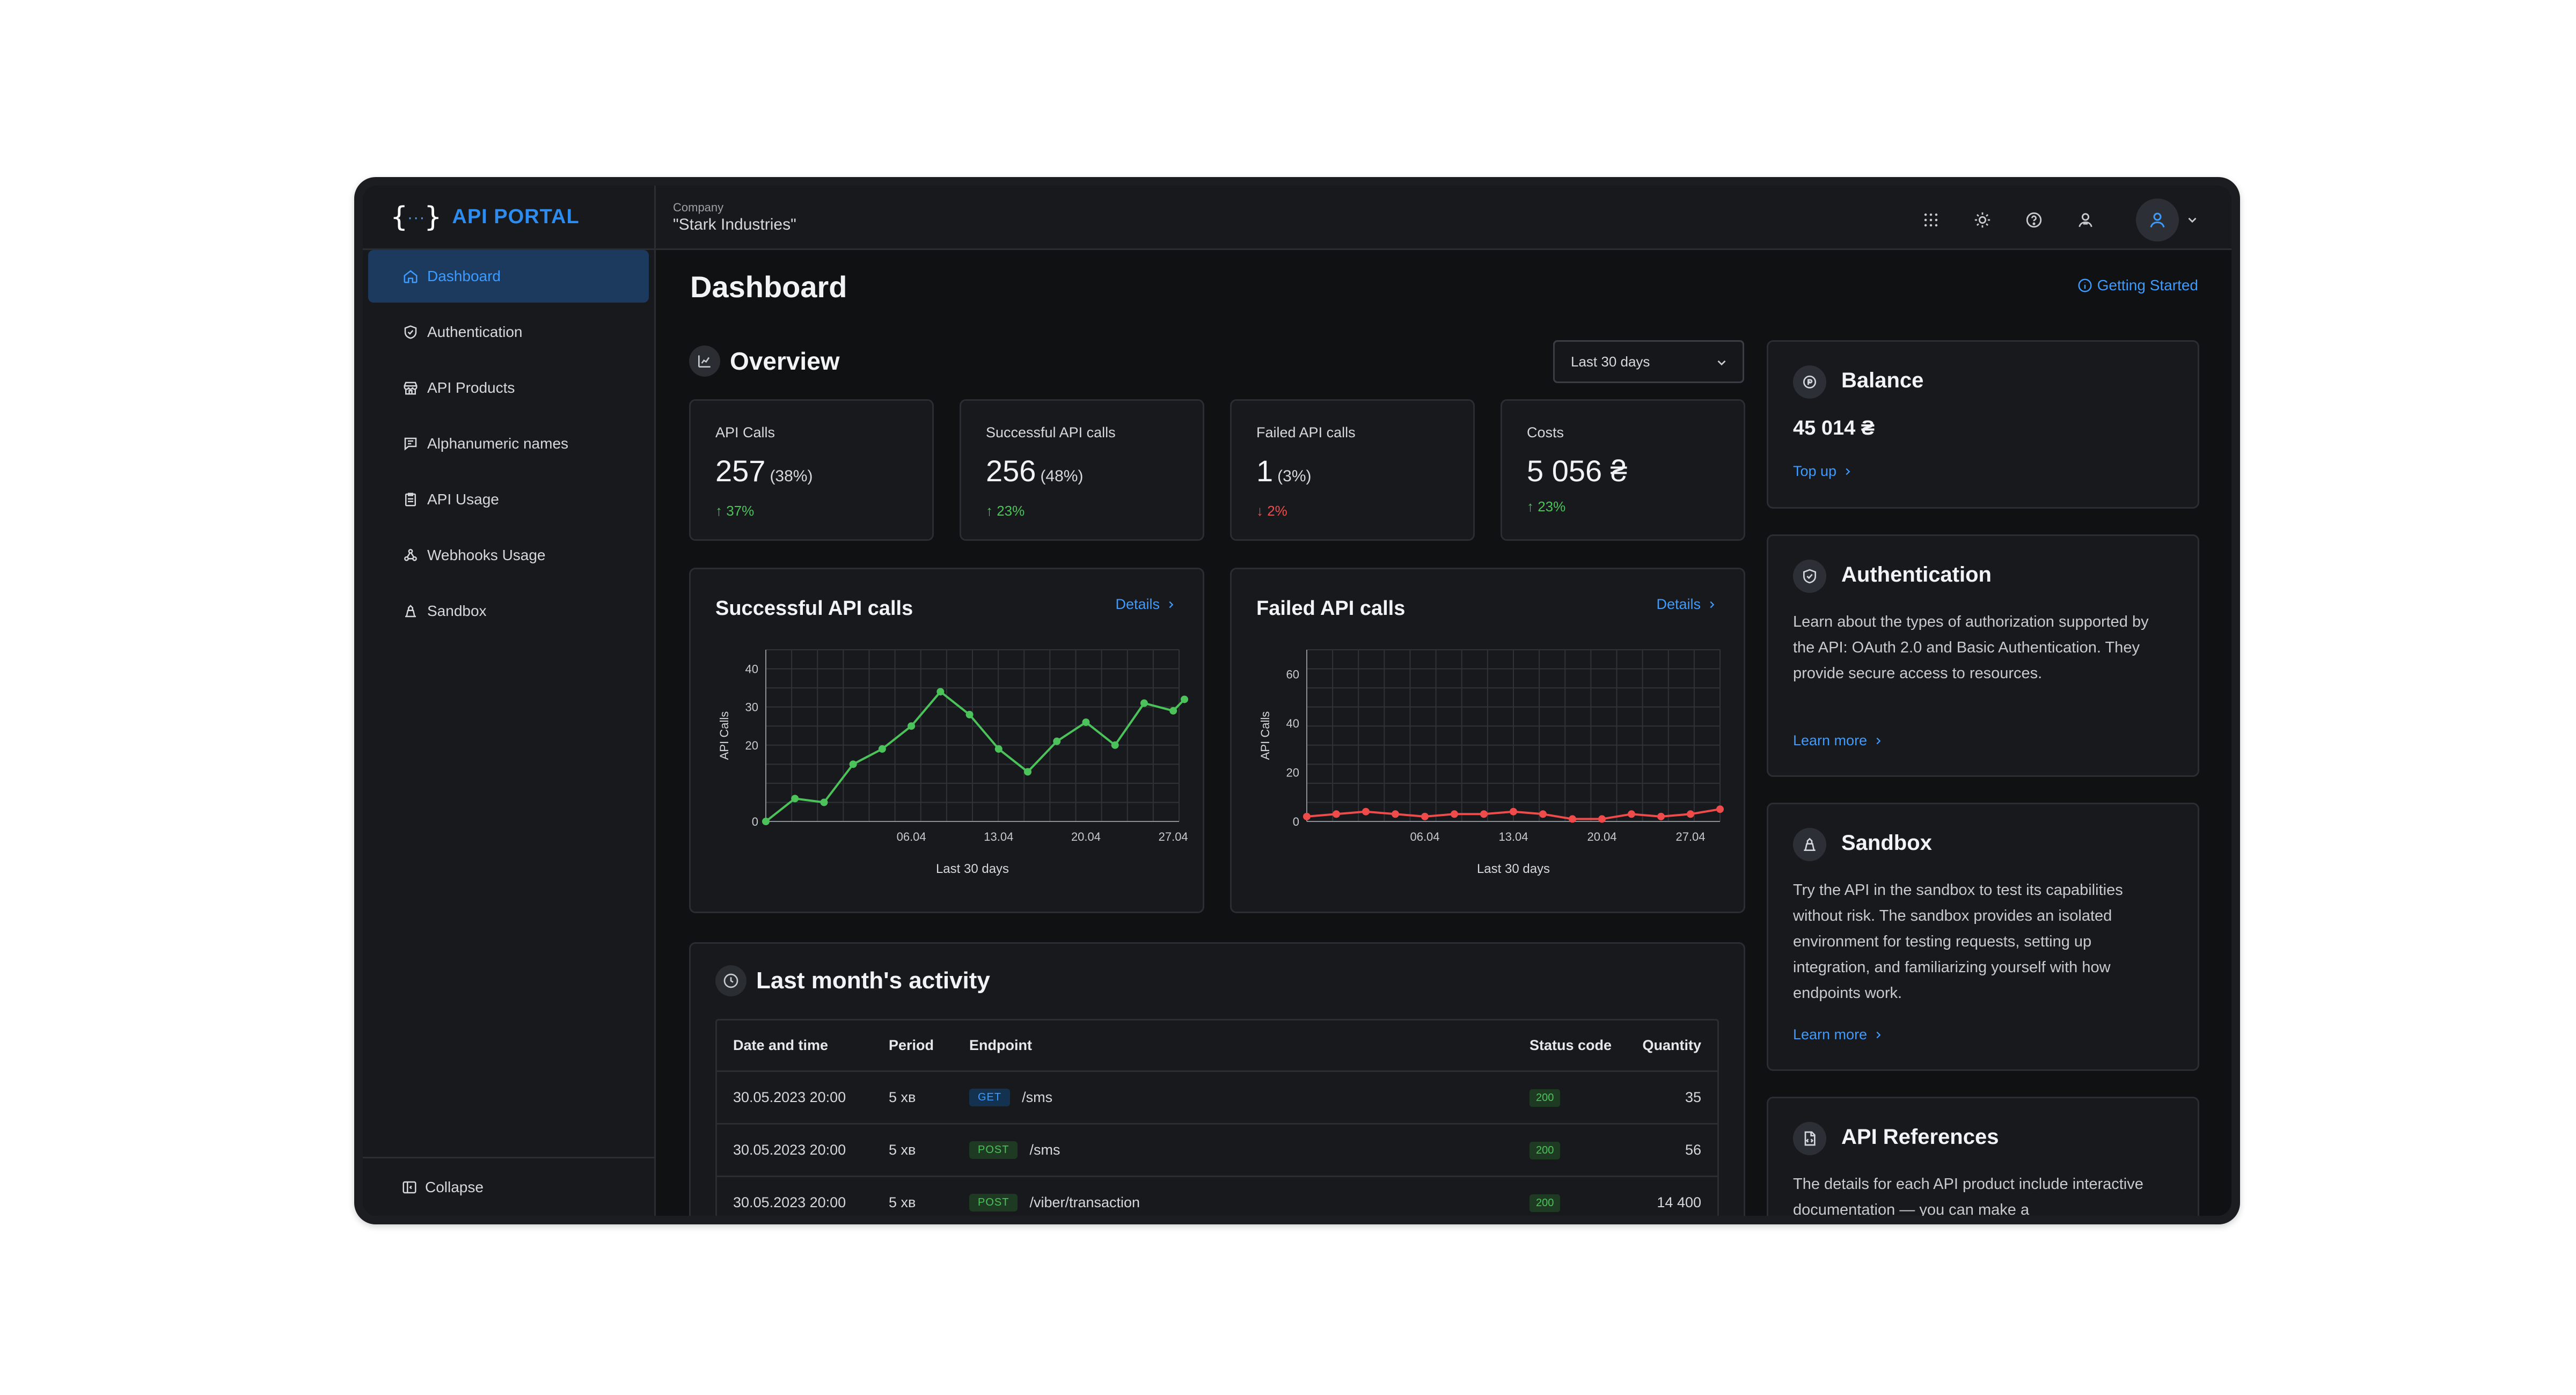 Image resolution: width=2576 pixels, height=1395 pixels. What do you see at coordinates (902, 1097) in the screenshot?
I see `cell-period: 5 хв` at bounding box center [902, 1097].